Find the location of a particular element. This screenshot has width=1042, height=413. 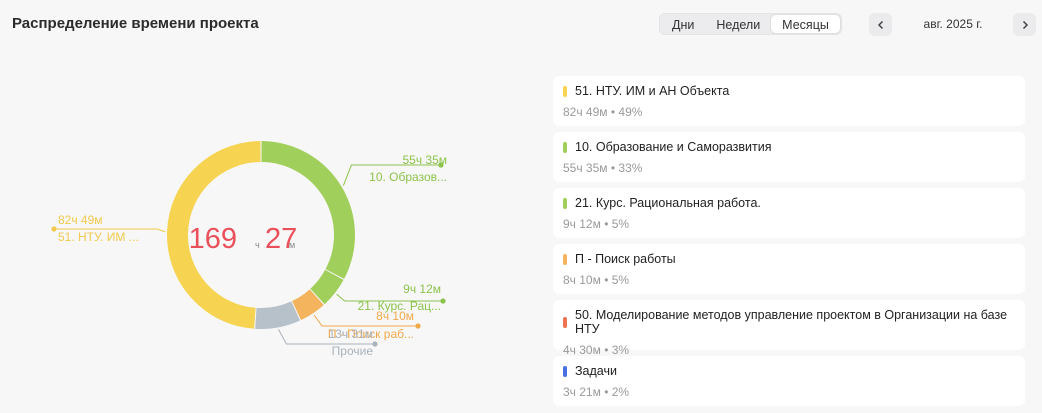

next-period-button is located at coordinates (1024, 24).